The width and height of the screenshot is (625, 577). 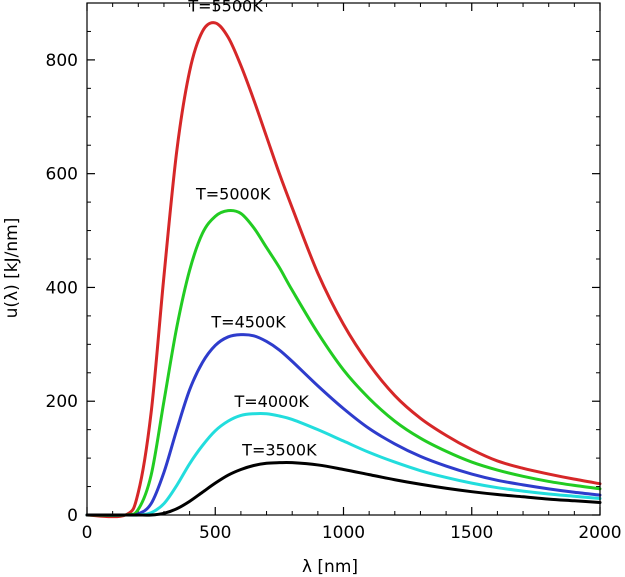 What do you see at coordinates (72, 516) in the screenshot?
I see `y-tick-label: 0` at bounding box center [72, 516].